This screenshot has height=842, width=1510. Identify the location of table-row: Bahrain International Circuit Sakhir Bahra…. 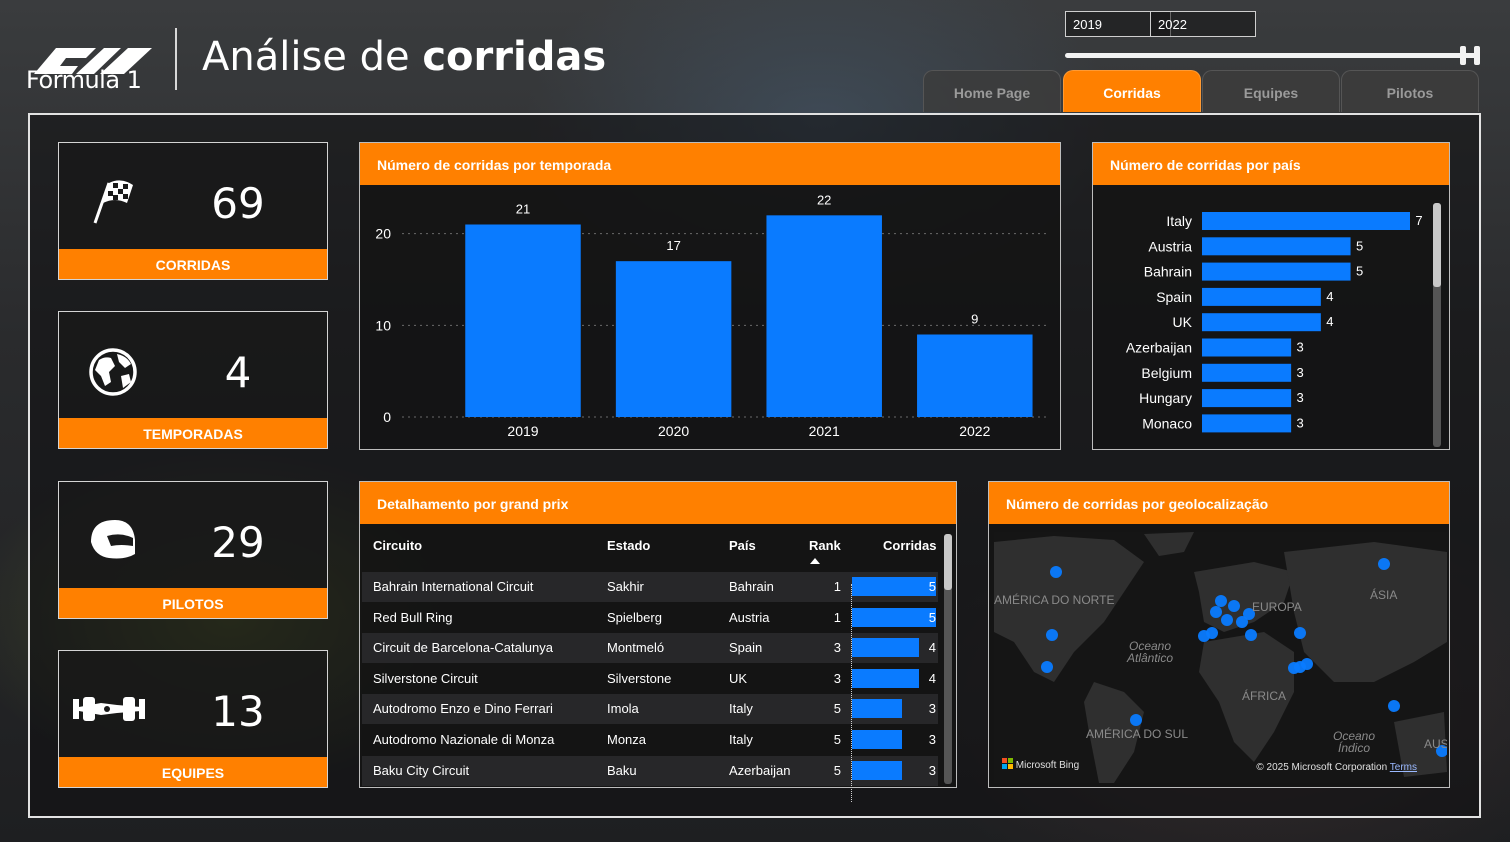
(650, 587).